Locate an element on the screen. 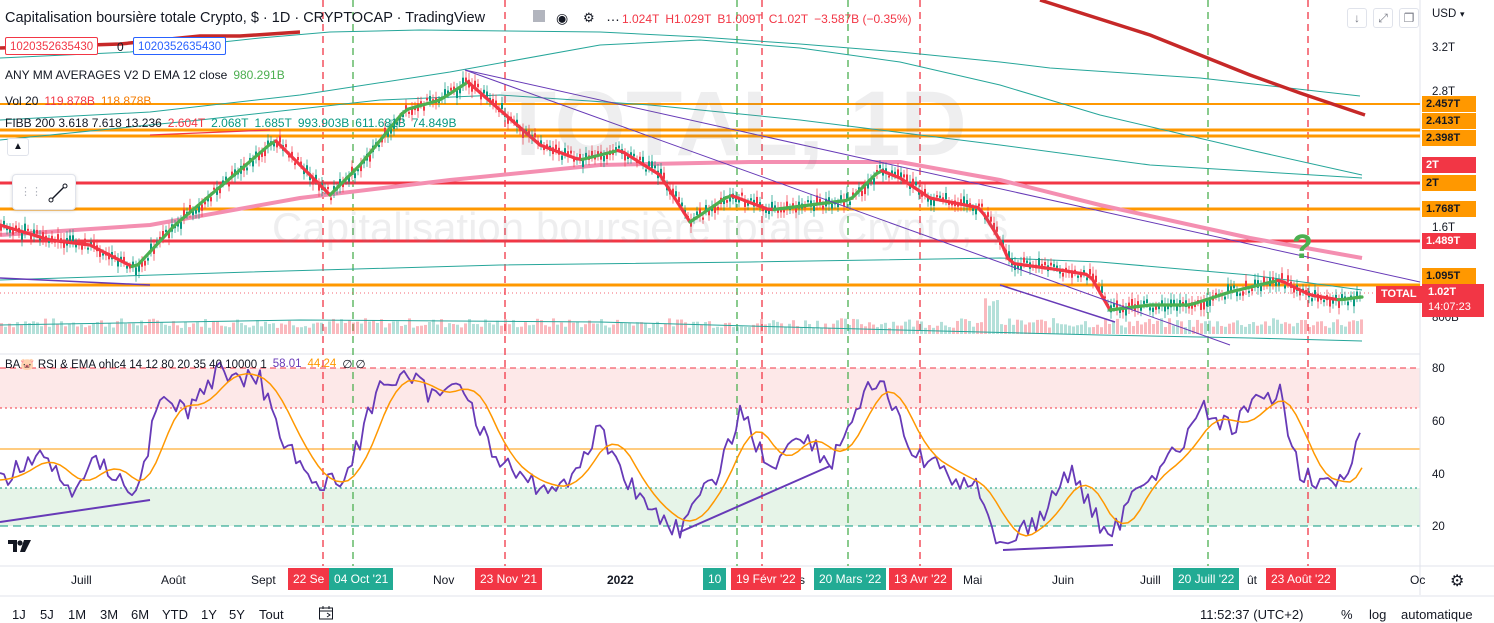 Image resolution: width=1494 pixels, height=623 pixels. trendline-tool-icon is located at coordinates (58, 193).